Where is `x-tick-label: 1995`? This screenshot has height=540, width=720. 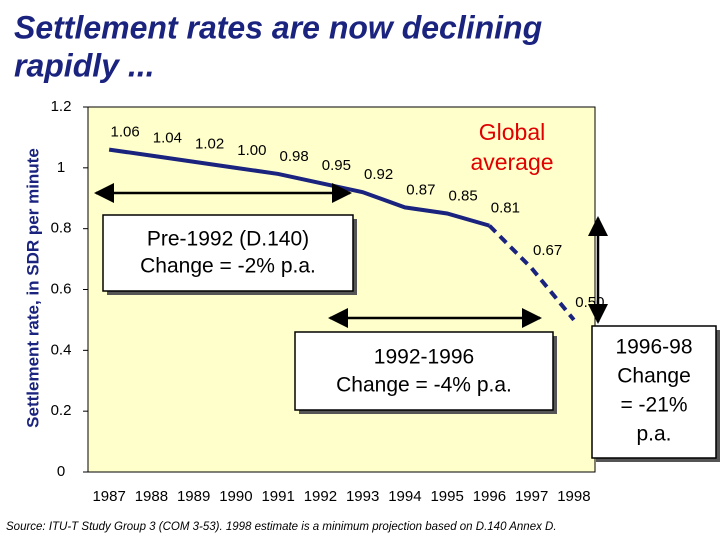 x-tick-label: 1995 is located at coordinates (446, 496).